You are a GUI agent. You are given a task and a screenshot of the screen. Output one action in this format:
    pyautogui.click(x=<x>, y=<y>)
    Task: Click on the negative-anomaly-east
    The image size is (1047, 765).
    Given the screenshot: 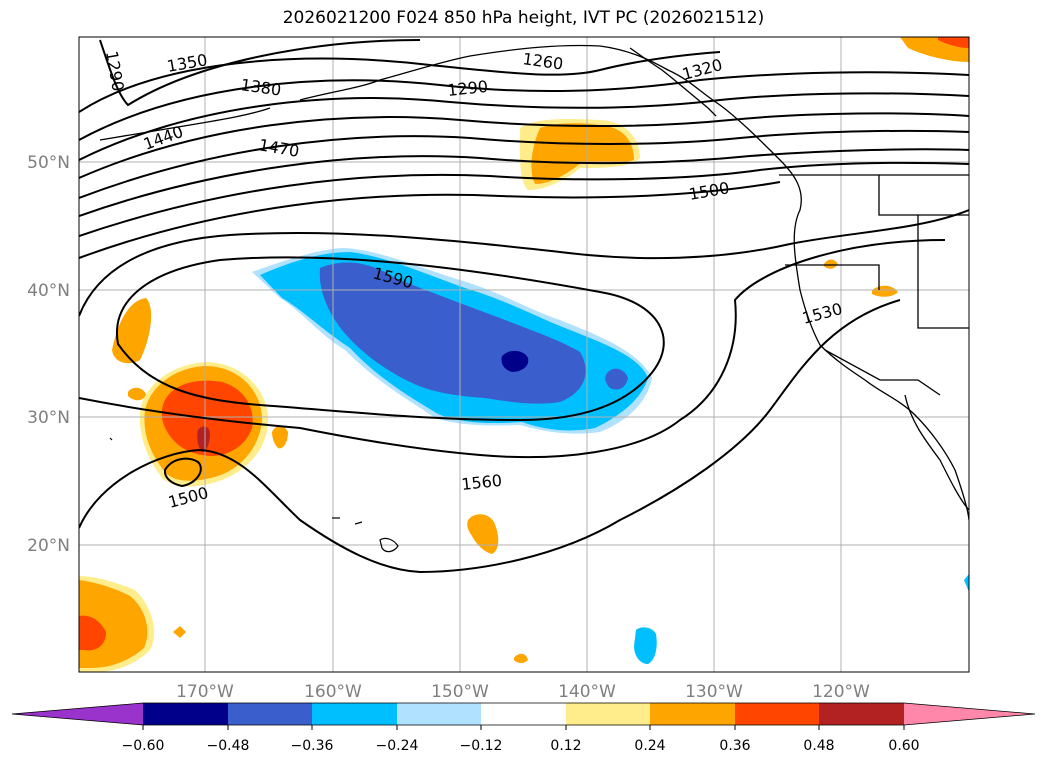 What is the action you would take?
    pyautogui.click(x=616, y=379)
    